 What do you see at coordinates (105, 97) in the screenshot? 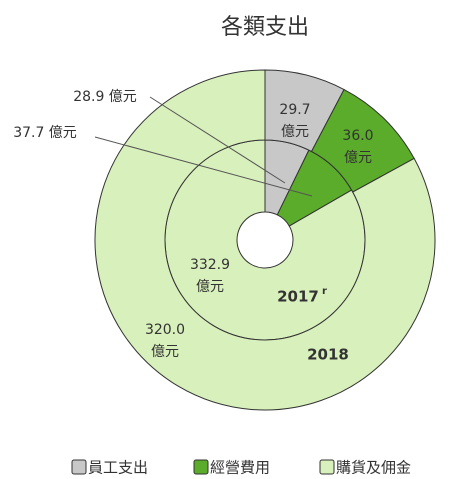
I see `data-label: 28.9 億元` at bounding box center [105, 97].